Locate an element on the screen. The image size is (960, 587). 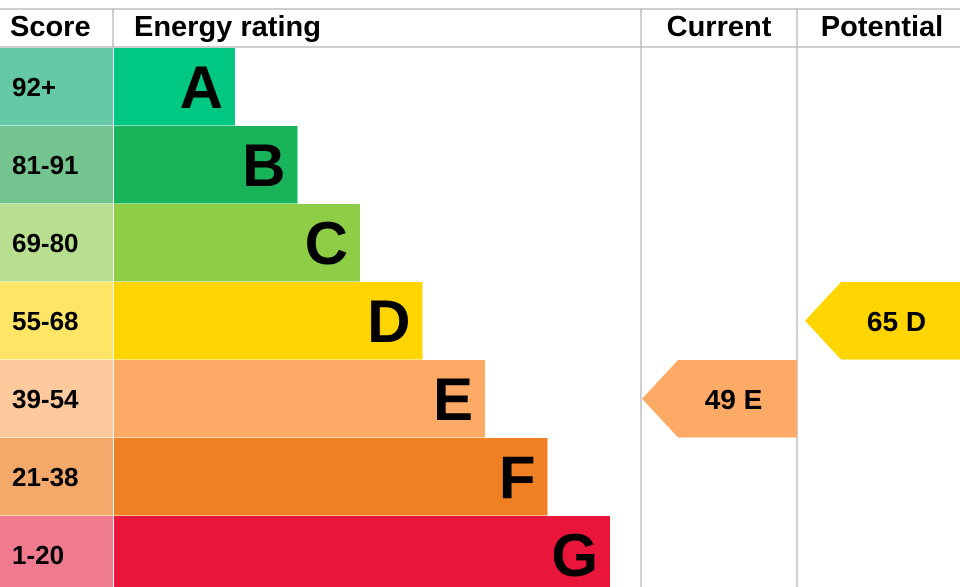
score-cell-c is located at coordinates (56, 243).